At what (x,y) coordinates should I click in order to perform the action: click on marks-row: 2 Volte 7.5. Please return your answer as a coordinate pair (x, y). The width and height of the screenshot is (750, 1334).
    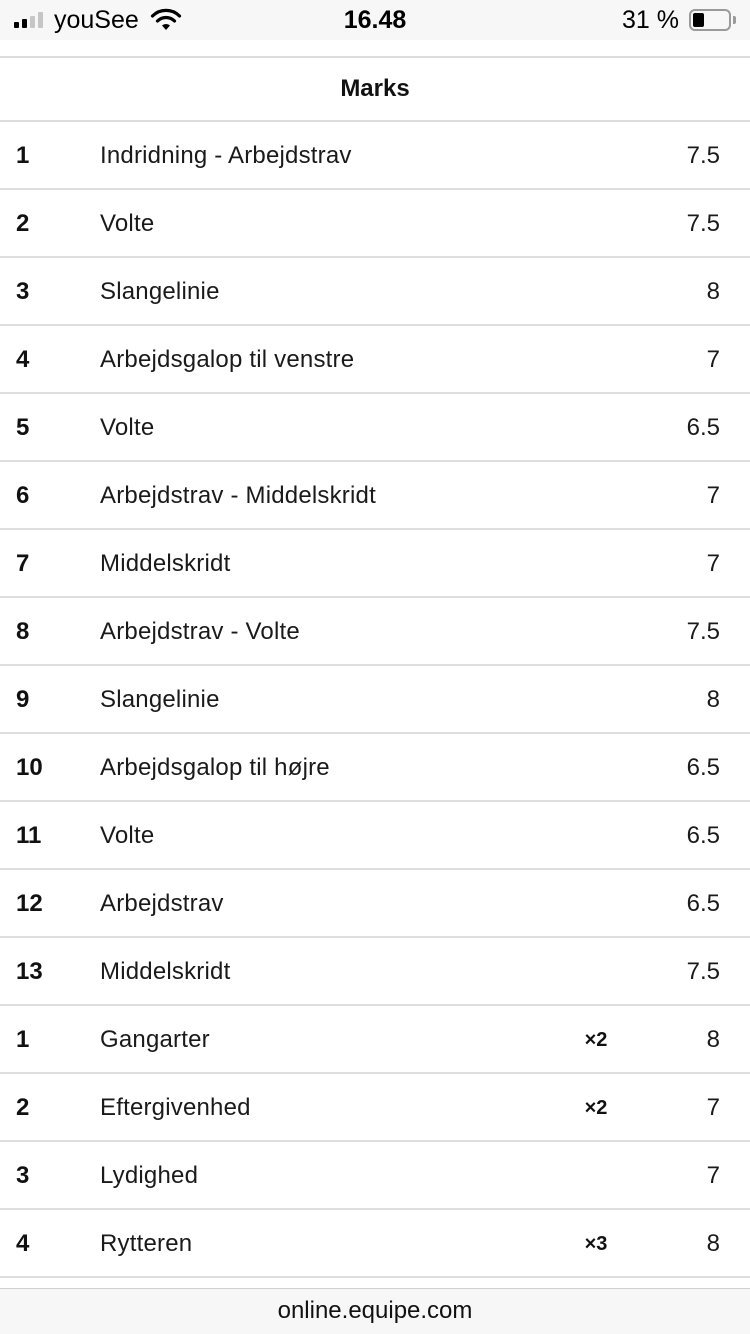
    Looking at the image, I should click on (375, 224).